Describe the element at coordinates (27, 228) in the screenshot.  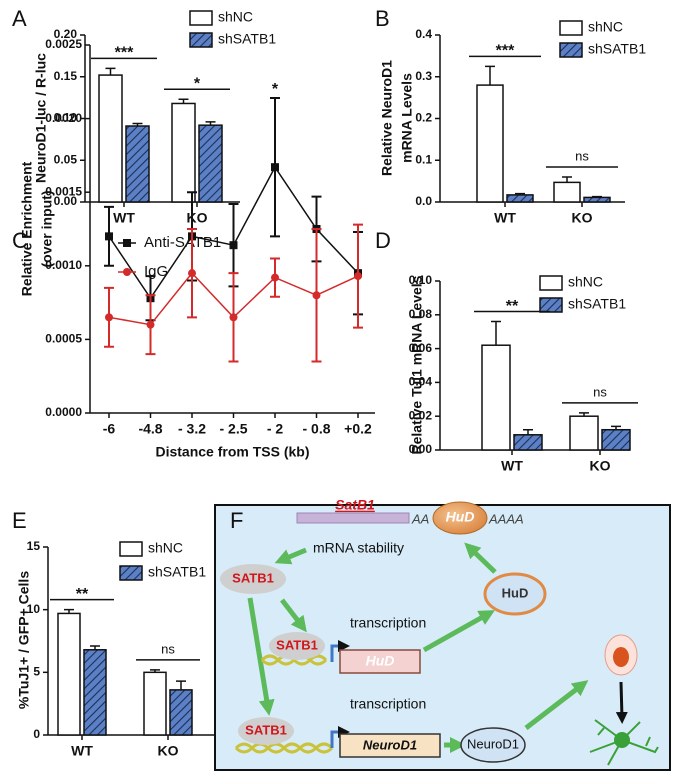
I see `y-axis-label: Relative Enrichment` at that location.